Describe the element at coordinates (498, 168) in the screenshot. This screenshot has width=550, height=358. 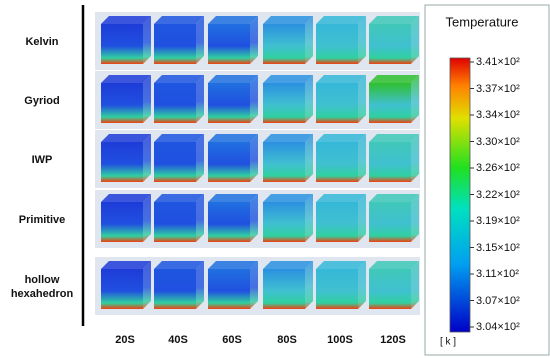
I see `colorbar-tick-label: 3.26×10²` at that location.